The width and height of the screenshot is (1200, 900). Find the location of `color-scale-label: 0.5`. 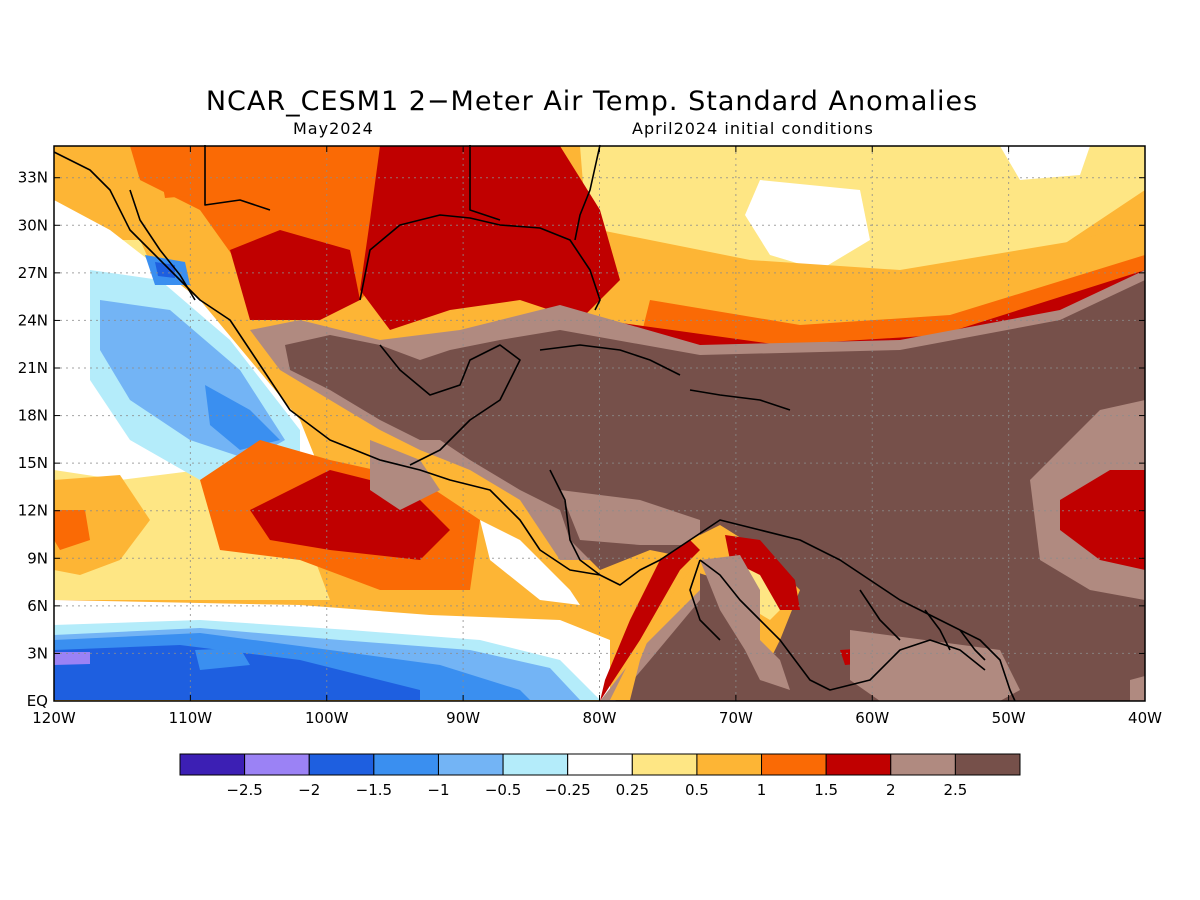

color-scale-label: 0.5 is located at coordinates (697, 790).